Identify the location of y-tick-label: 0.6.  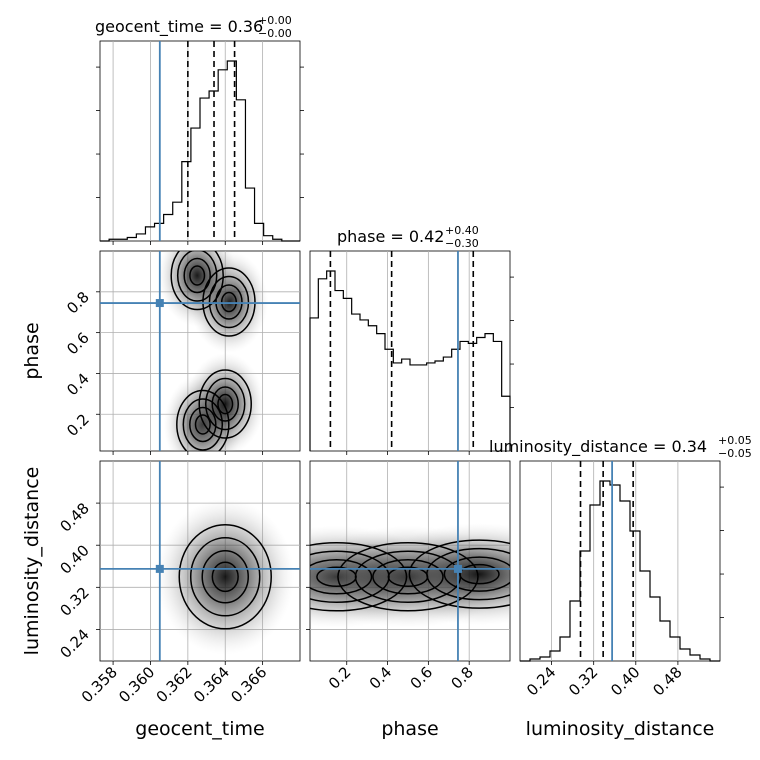
(78, 344).